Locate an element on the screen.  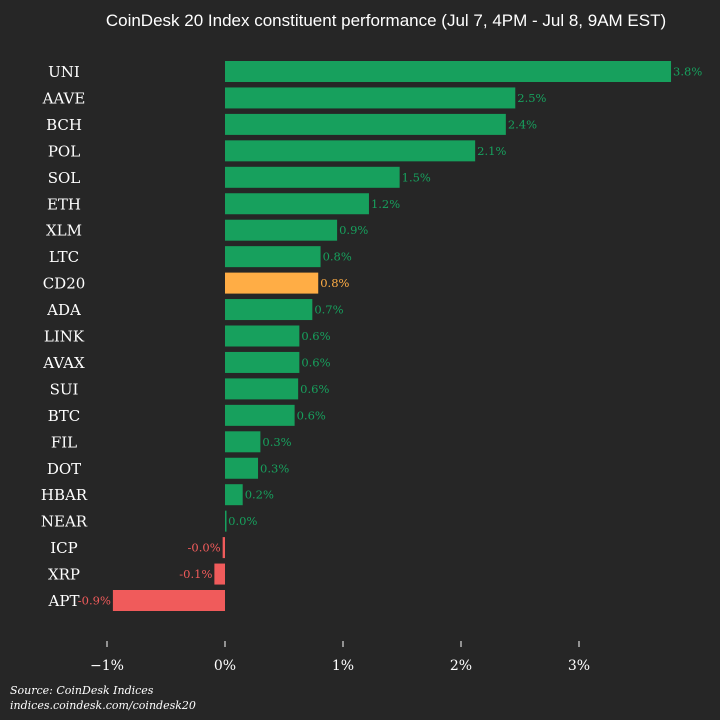
category-label-hbar: HBAR is located at coordinates (64, 495).